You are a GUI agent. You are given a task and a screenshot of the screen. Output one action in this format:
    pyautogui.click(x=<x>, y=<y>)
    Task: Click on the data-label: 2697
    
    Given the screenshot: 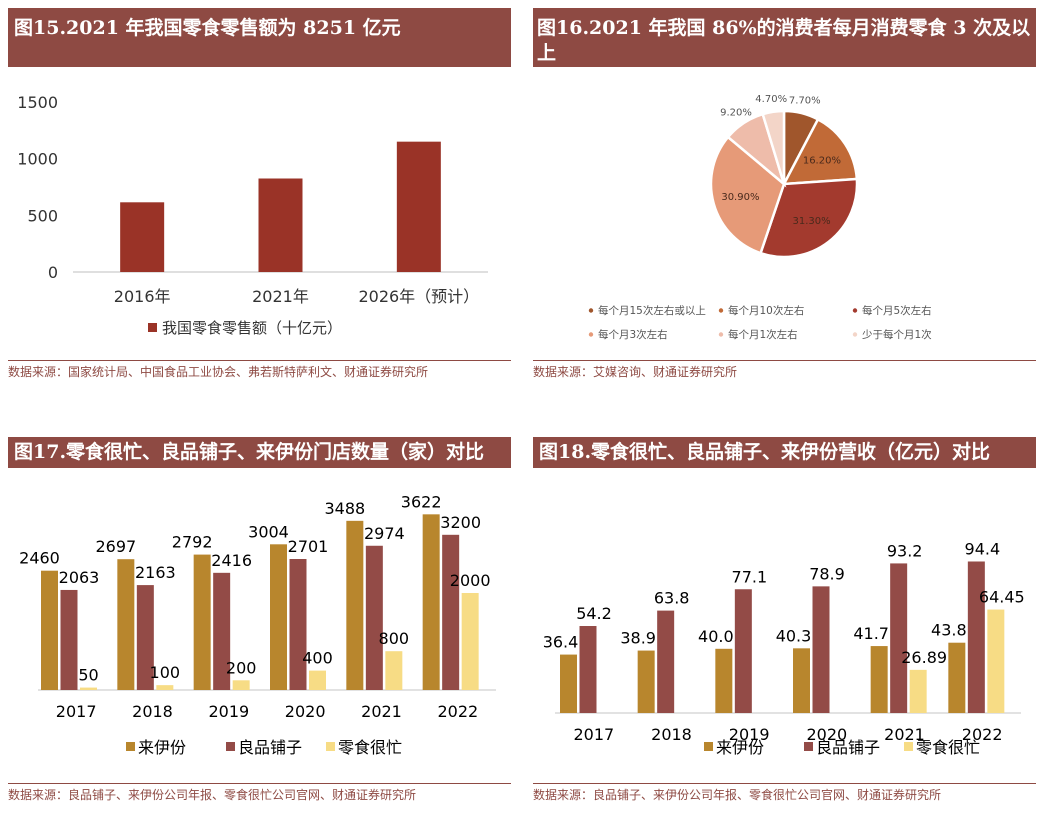 What is the action you would take?
    pyautogui.click(x=115, y=546)
    